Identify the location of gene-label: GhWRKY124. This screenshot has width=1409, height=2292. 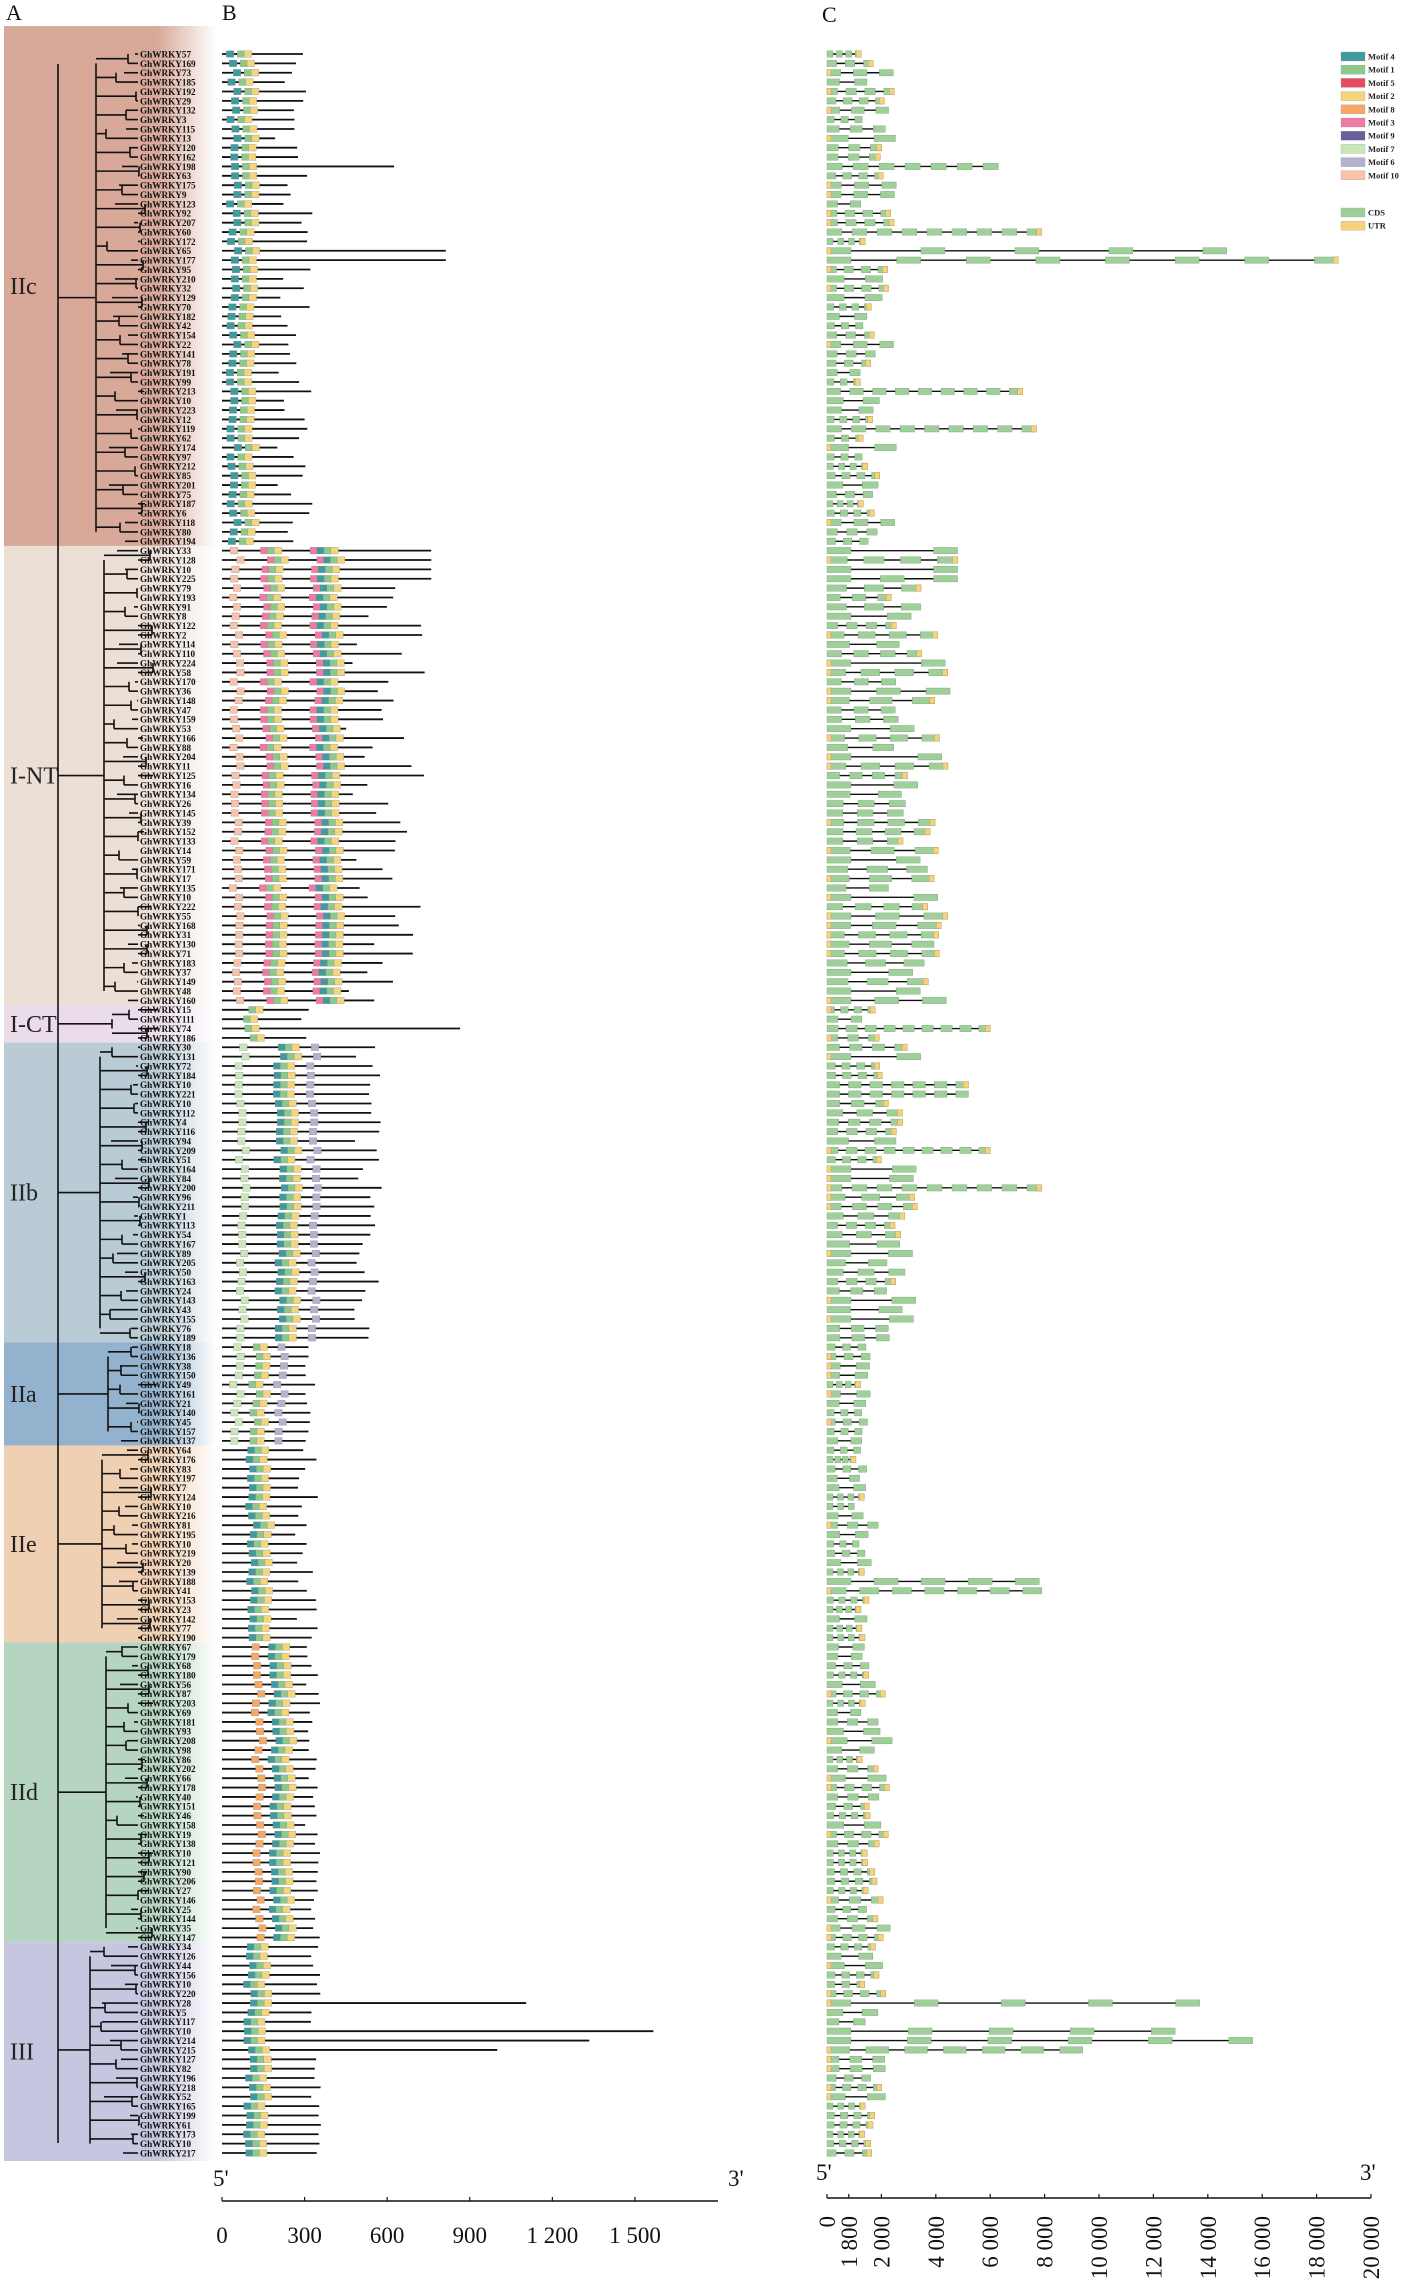
(168, 1497).